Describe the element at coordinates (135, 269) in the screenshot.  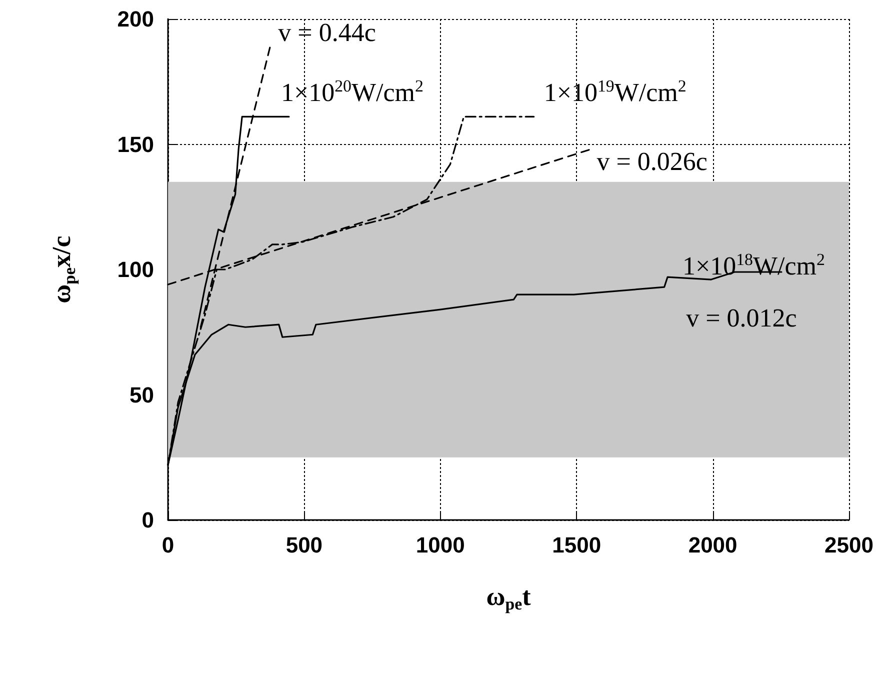
I see `y-tick-label: 100` at that location.